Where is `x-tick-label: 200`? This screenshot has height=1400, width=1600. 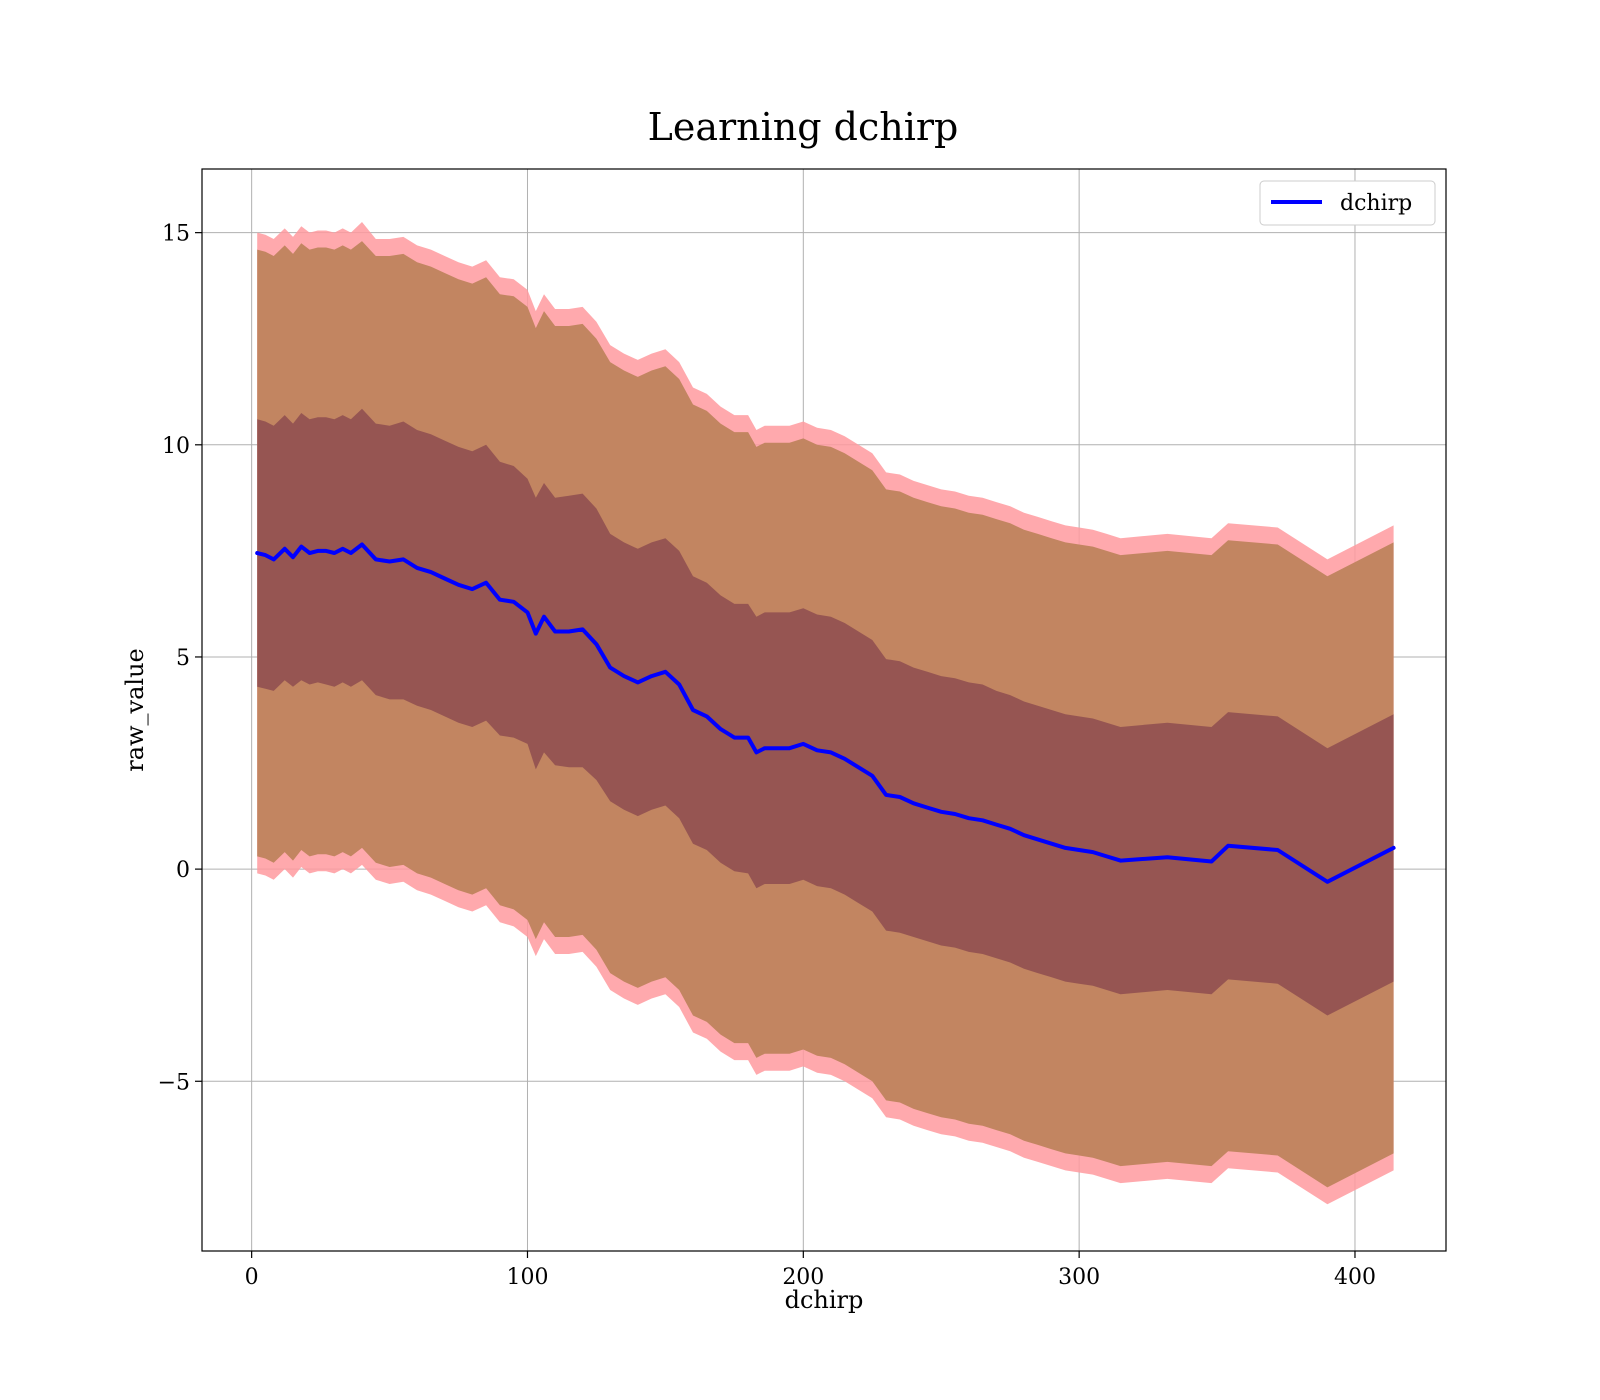 x-tick-label: 200 is located at coordinates (803, 1277).